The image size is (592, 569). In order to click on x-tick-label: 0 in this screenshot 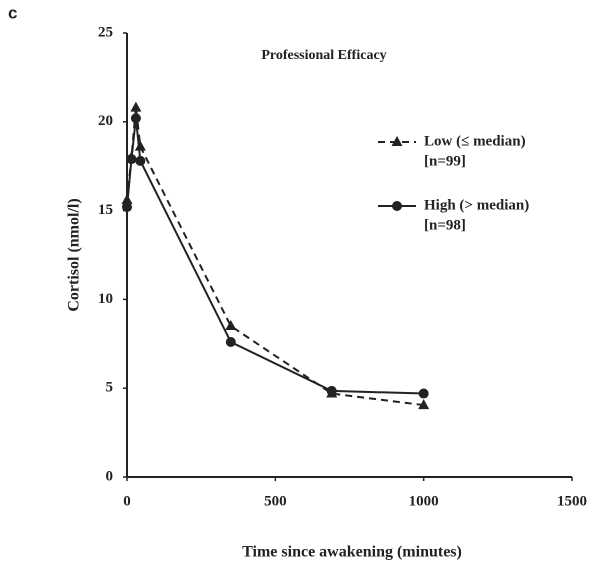, I will do `click(127, 501)`.